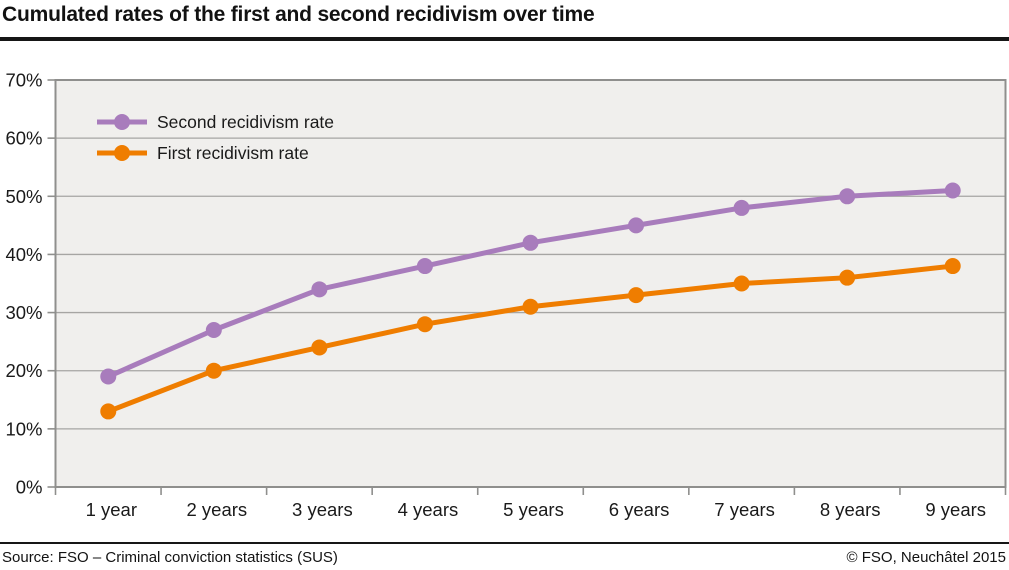  Describe the element at coordinates (23, 196) in the screenshot. I see `y-axis-label: 50%` at that location.